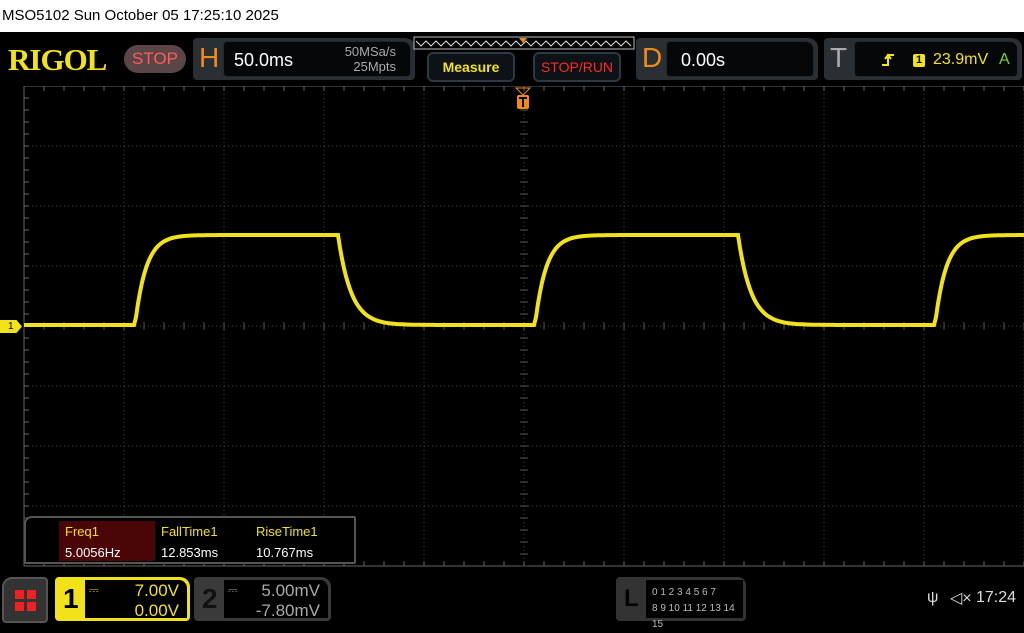  Describe the element at coordinates (727, 59) in the screenshot. I see `delay-panel: D 0.00s` at that location.